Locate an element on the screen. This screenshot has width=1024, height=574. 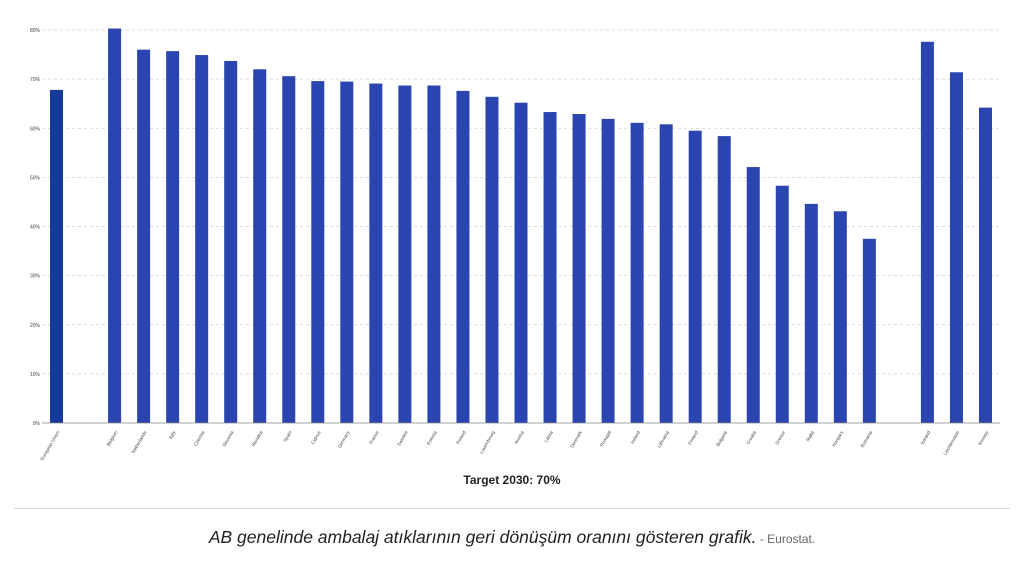
x-tick-label: Ireland is located at coordinates (636, 437).